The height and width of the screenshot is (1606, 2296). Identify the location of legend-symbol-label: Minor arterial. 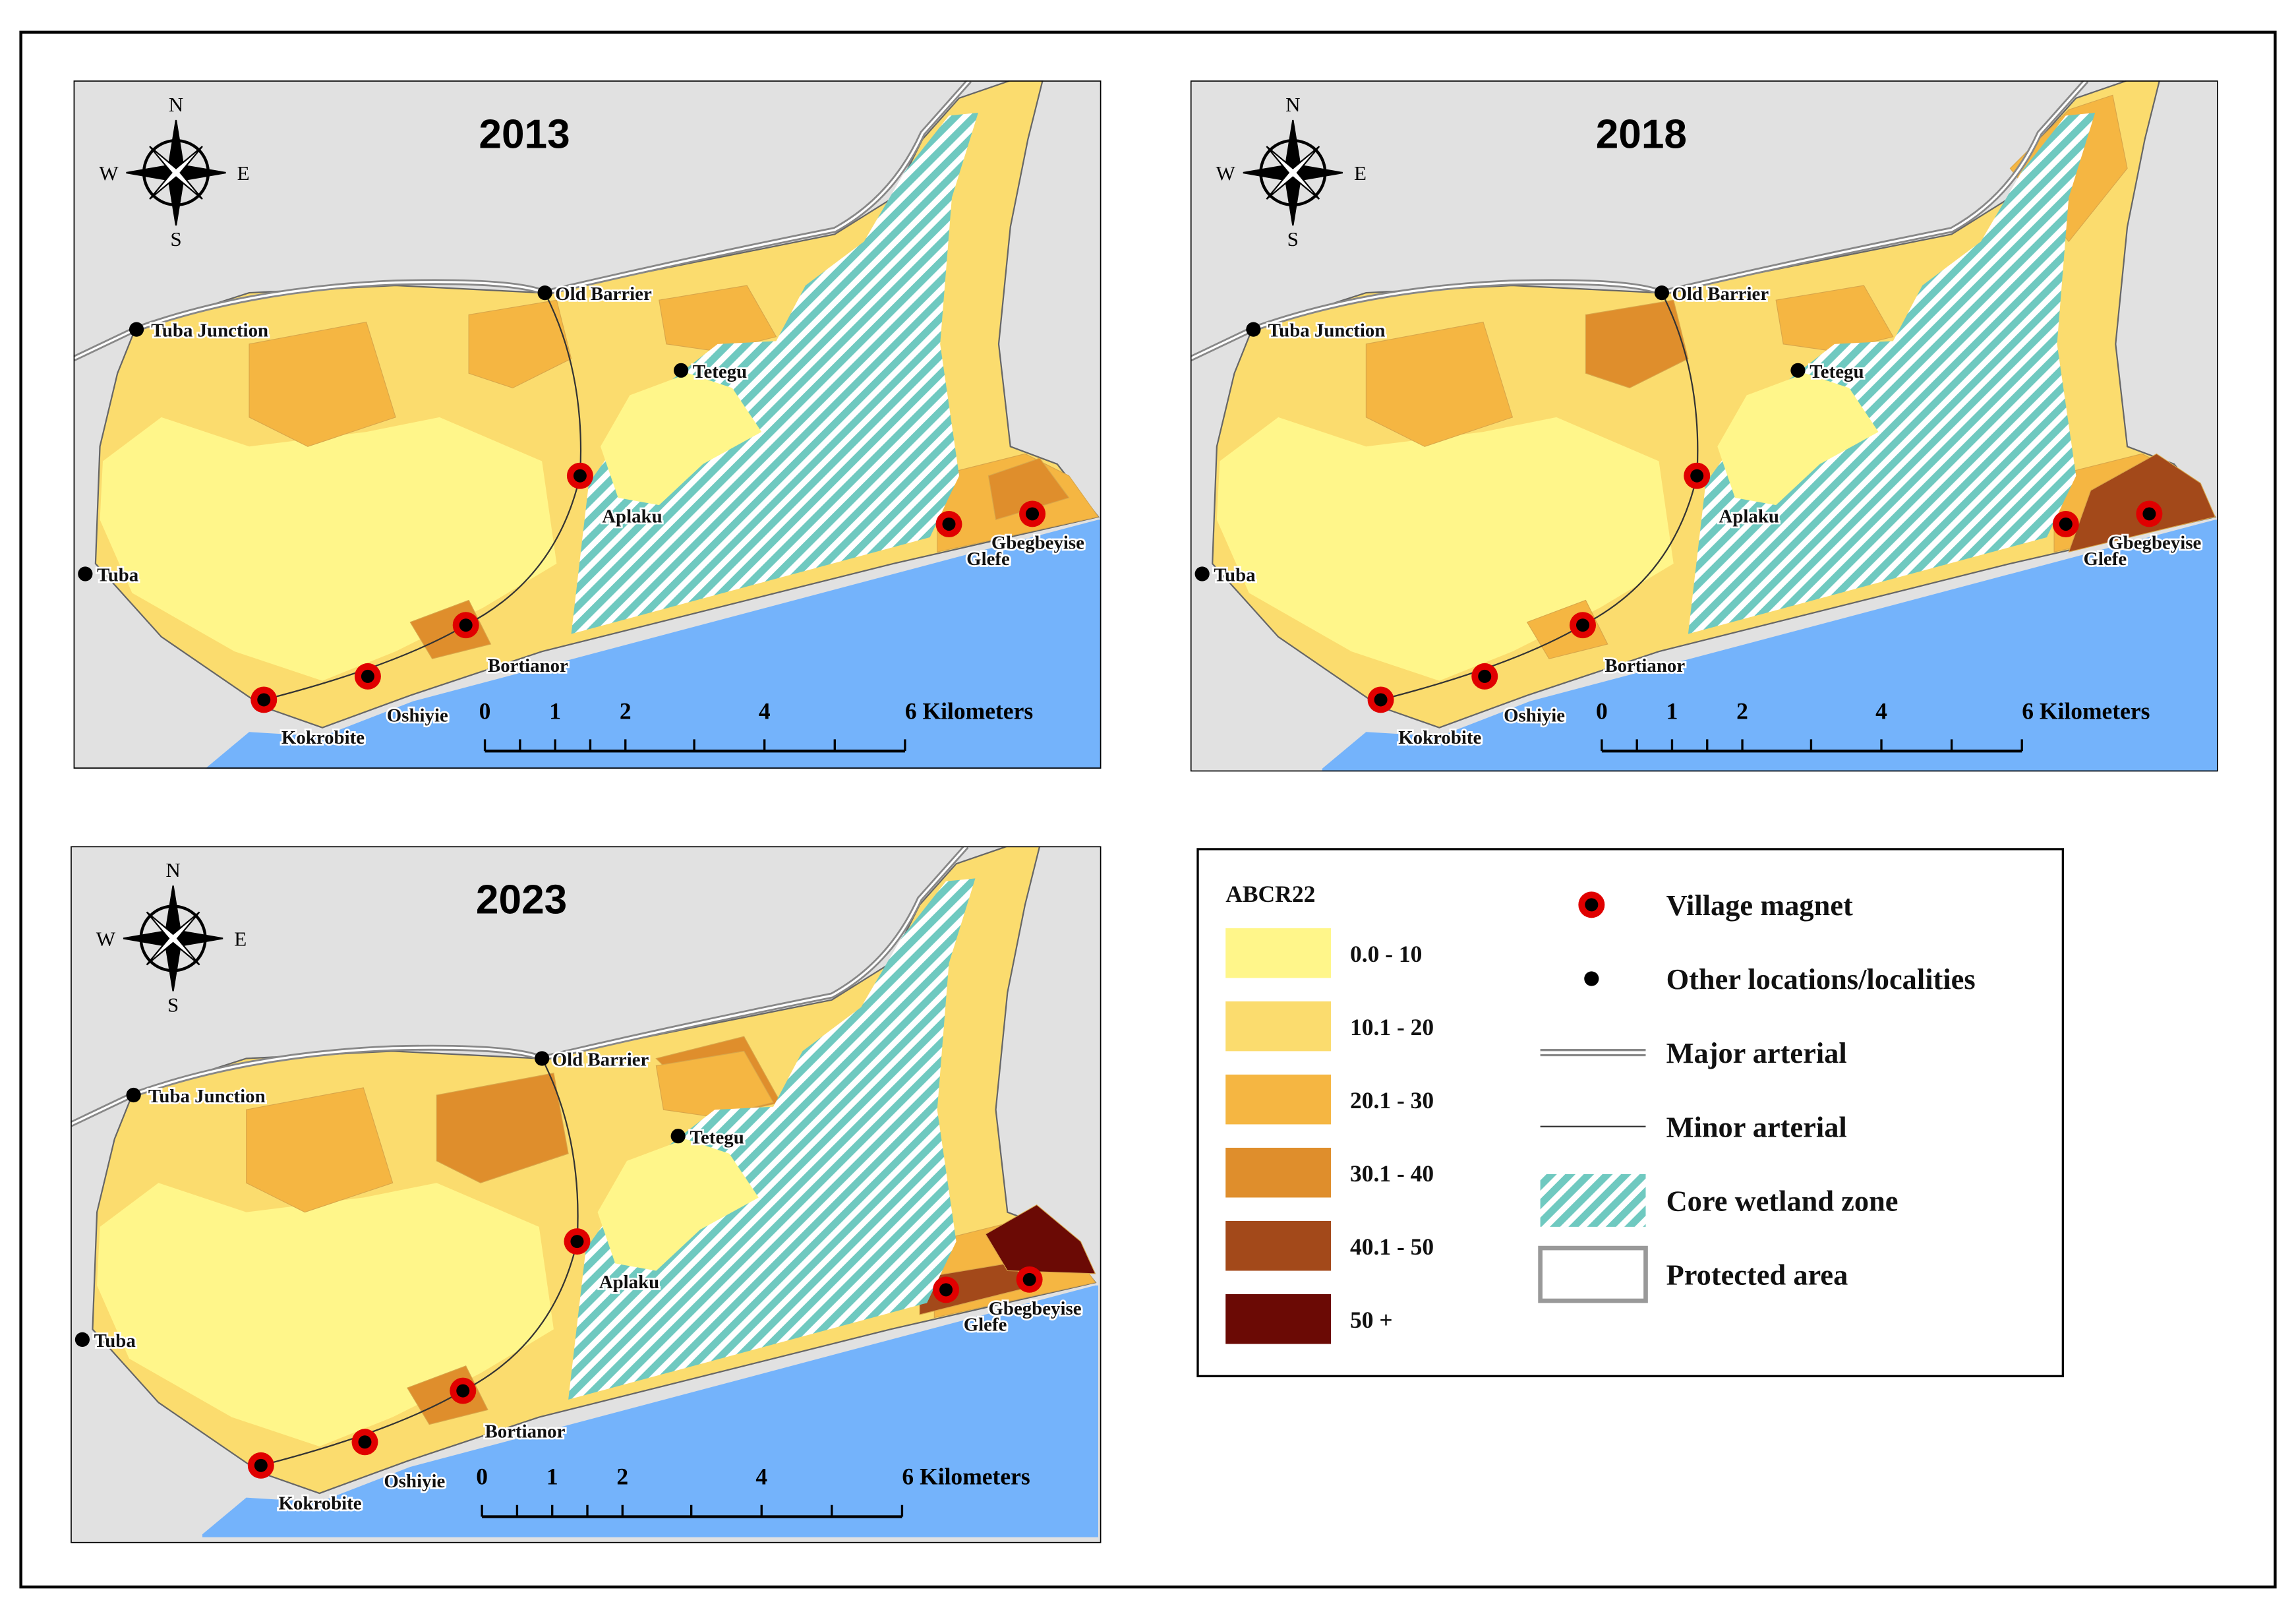
(1756, 1126).